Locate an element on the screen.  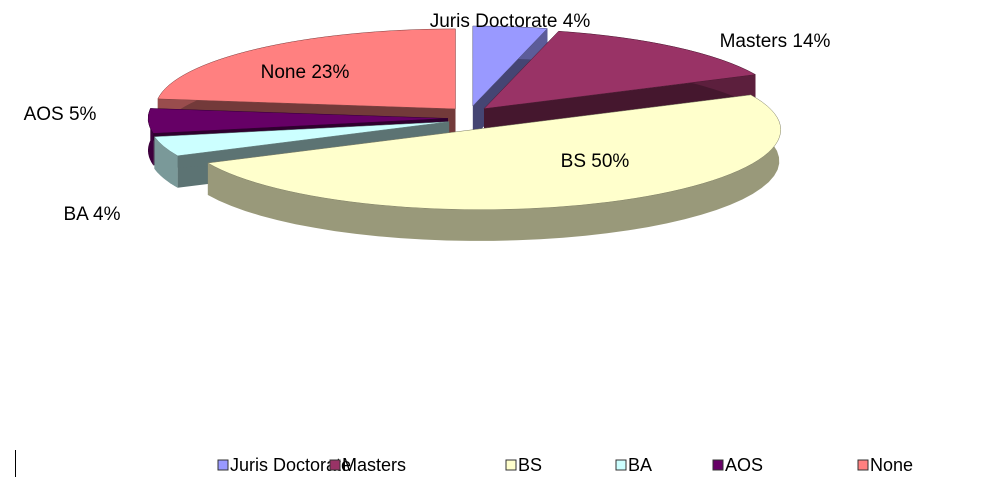
data-label: Juris Doctorate 4% is located at coordinates (510, 21).